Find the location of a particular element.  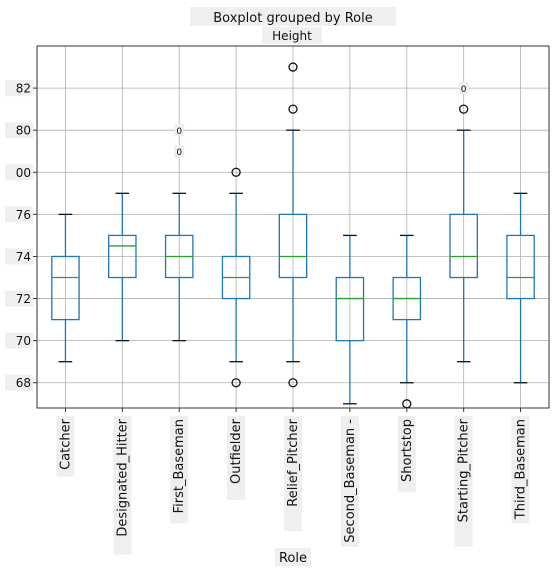

chart-suptitle: Boxplot grouped by Role is located at coordinates (292, 18).